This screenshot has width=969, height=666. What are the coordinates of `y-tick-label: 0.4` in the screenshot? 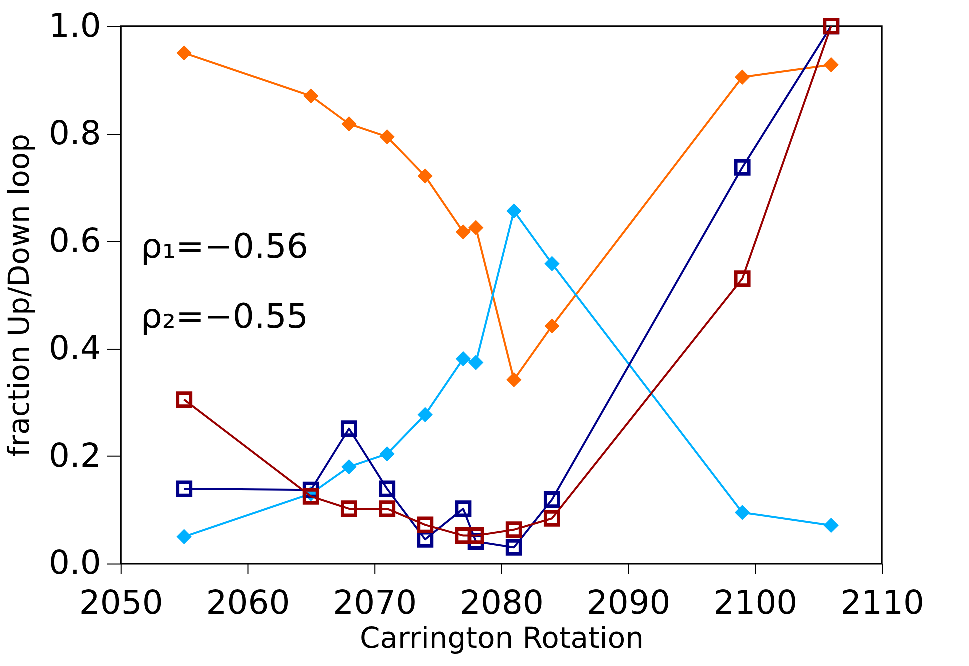 It's located at (75, 348).